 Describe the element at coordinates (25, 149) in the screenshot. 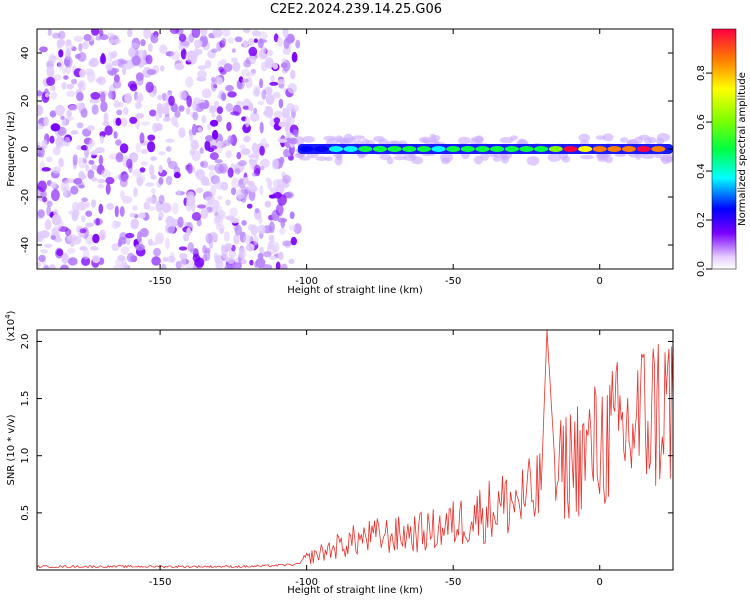

I see `y-tick-label: 0` at that location.